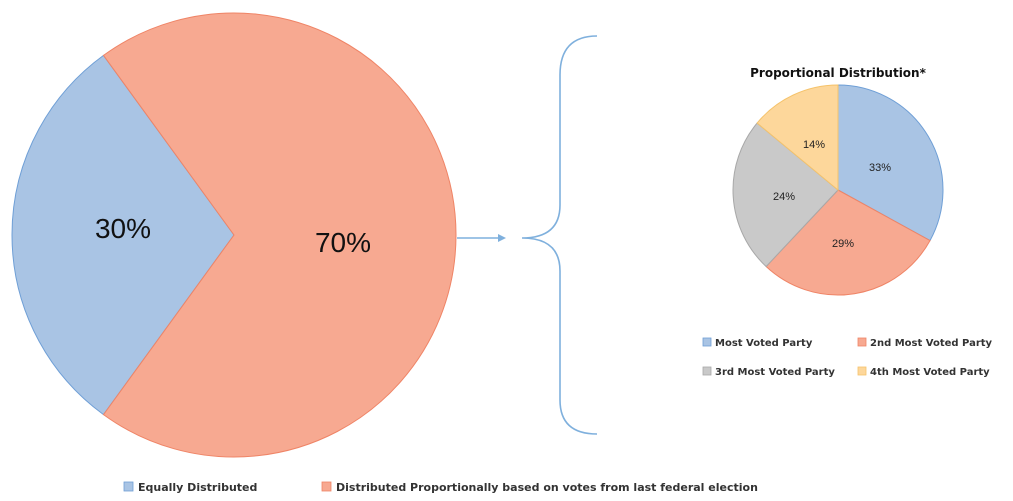  I want to click on small-pie-label-most: 33%, so click(880, 168).